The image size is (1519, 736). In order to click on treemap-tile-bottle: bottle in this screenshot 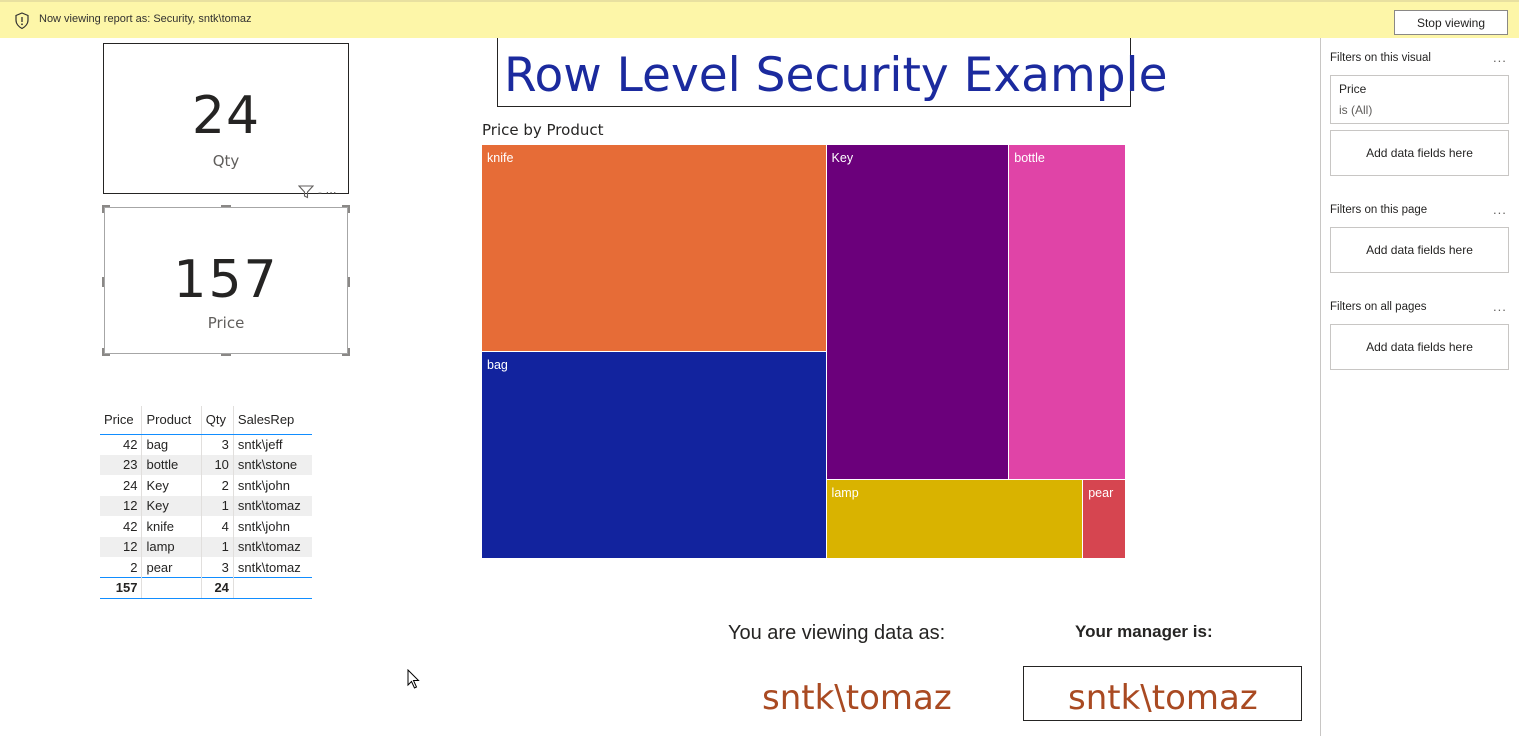, I will do `click(1067, 312)`.